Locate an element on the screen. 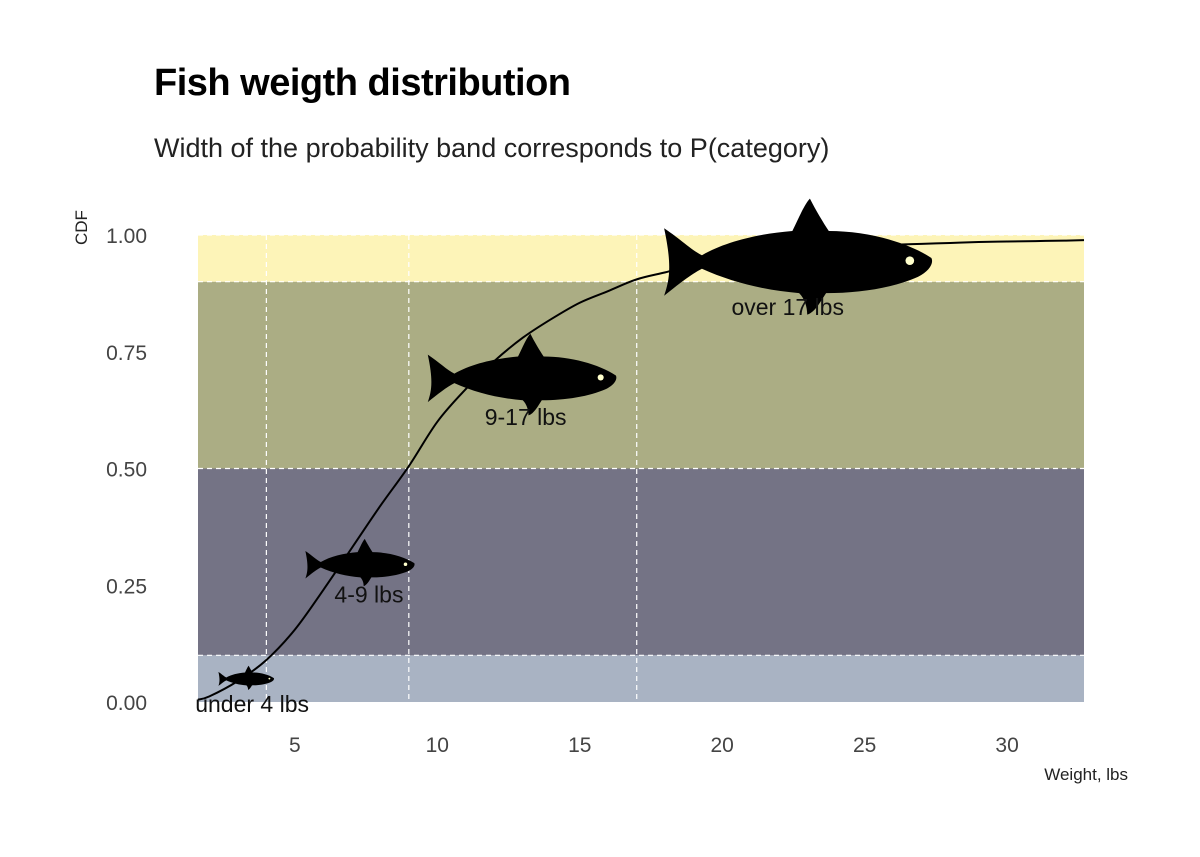  x-axis-label: Weight, lbs is located at coordinates (1086, 774).